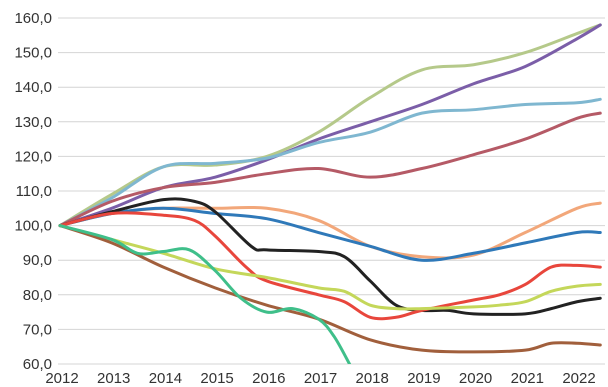 This screenshot has width=608, height=387. What do you see at coordinates (113, 378) in the screenshot?
I see `x-tick-label: 2013` at bounding box center [113, 378].